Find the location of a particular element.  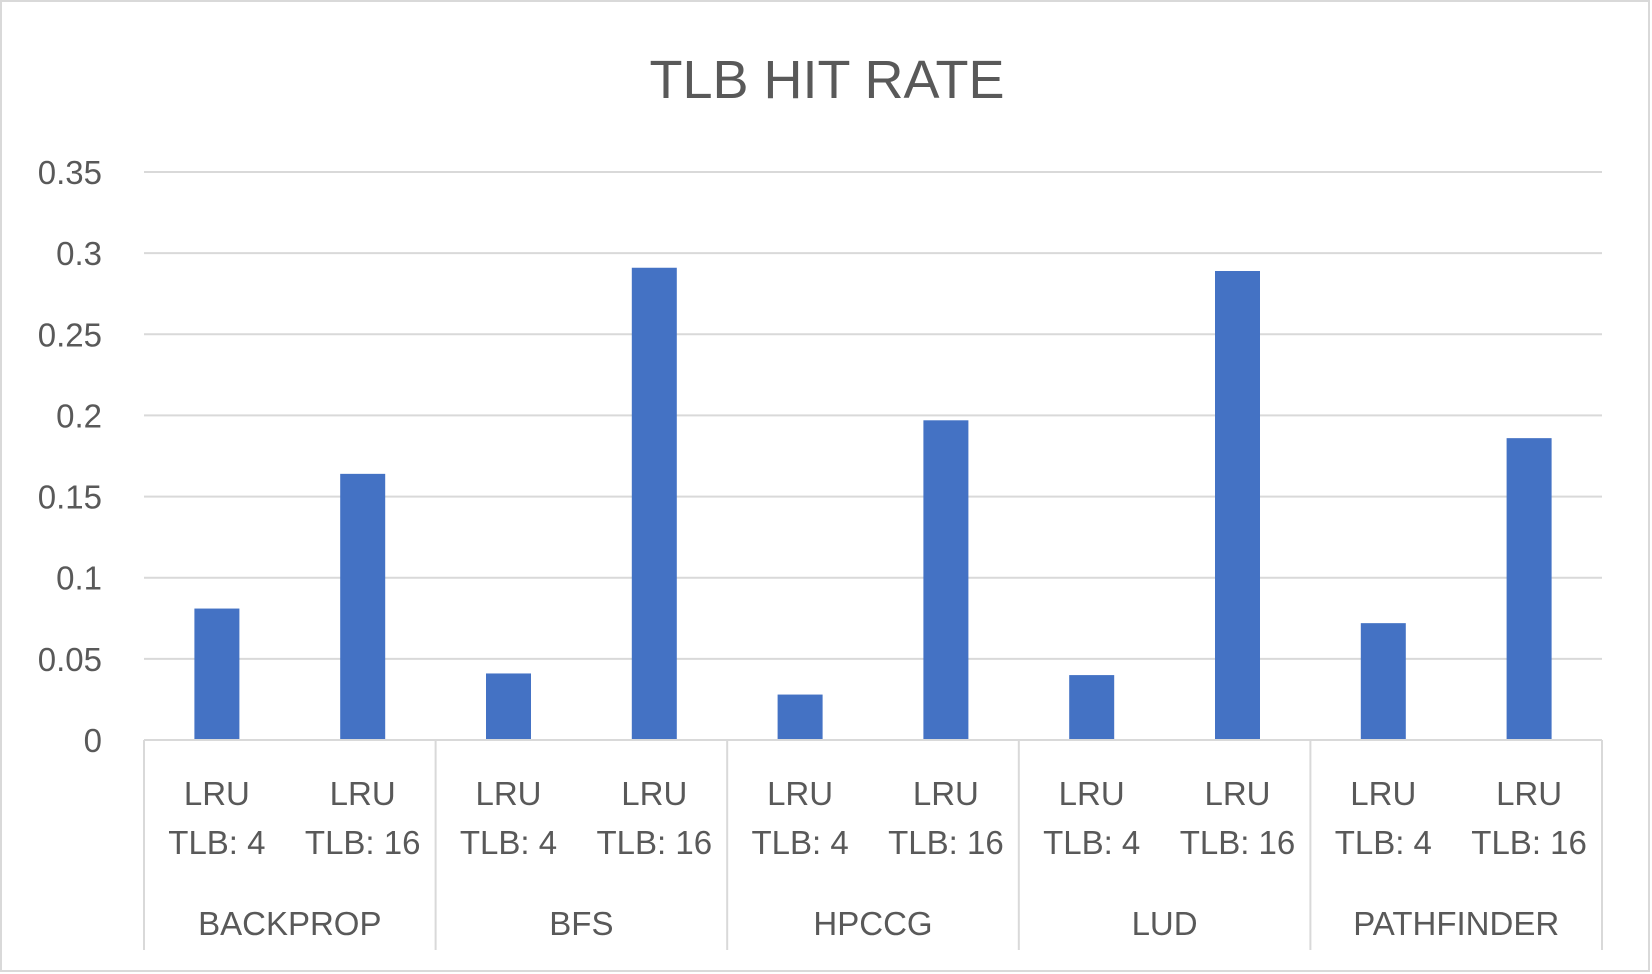

y-tick-label: 0 is located at coordinates (93, 740).